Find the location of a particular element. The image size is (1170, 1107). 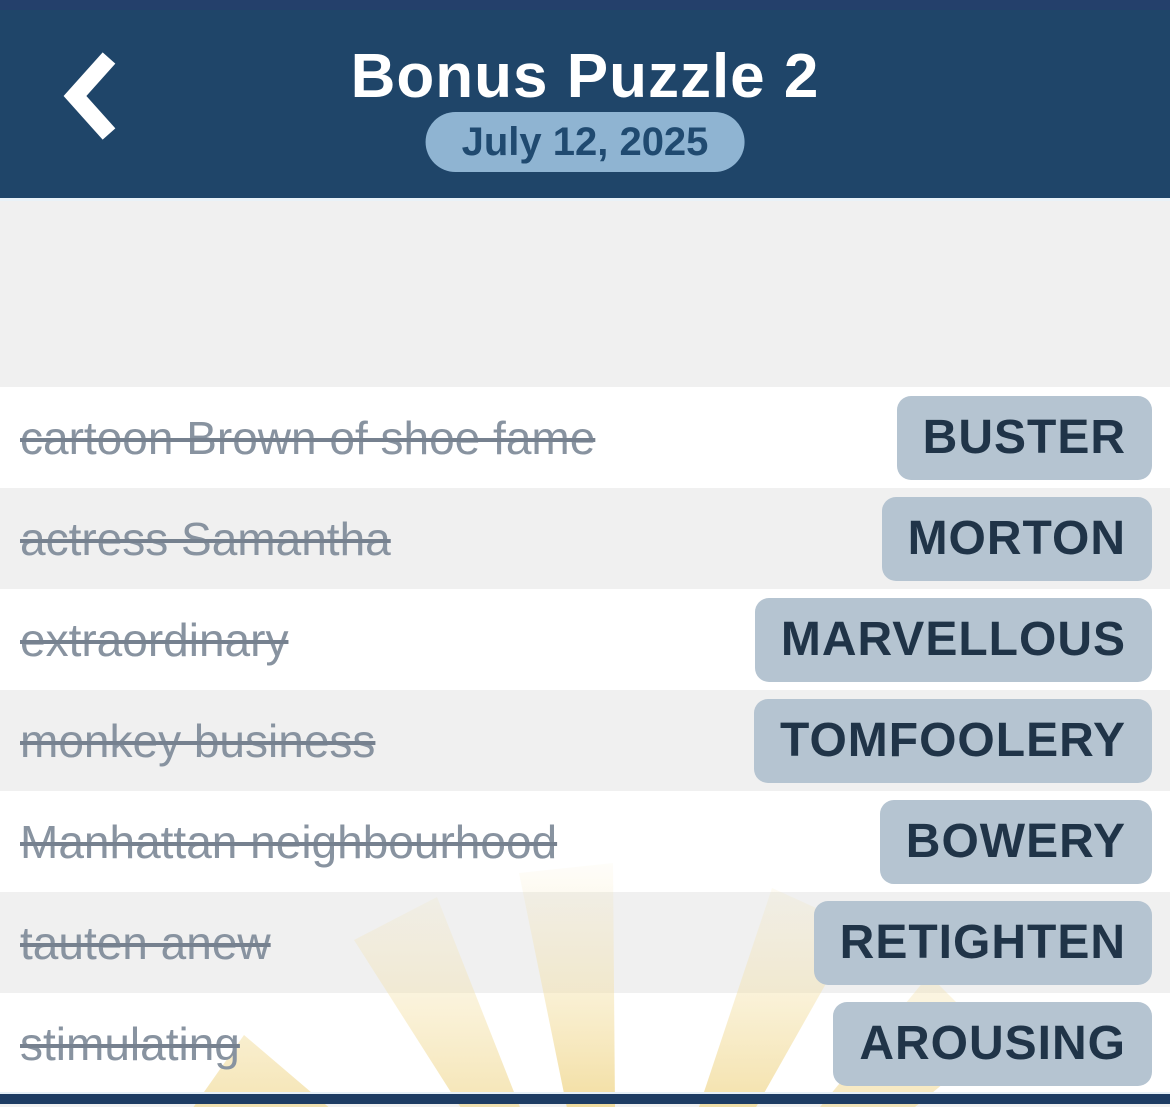

bottom-bar is located at coordinates (585, 1098).